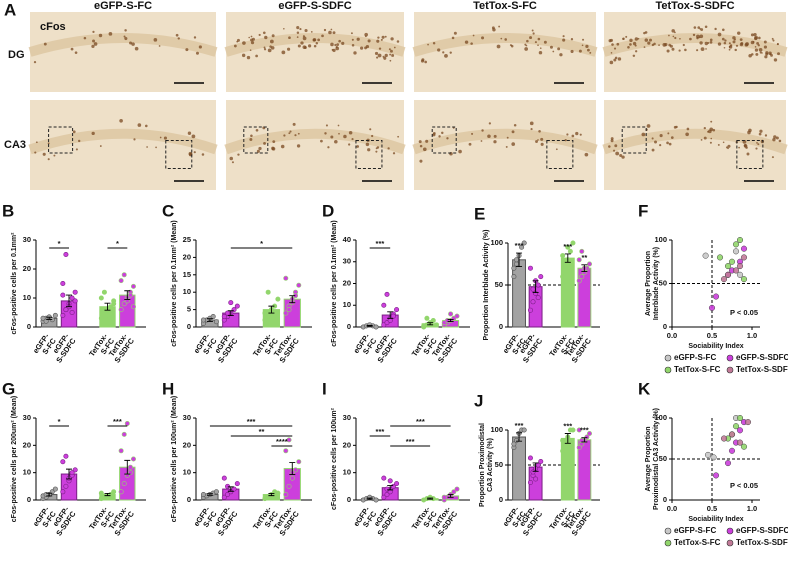 The image size is (788, 561). What do you see at coordinates (752, 335) in the screenshot?
I see `x-tick-label: 1.0` at bounding box center [752, 335].